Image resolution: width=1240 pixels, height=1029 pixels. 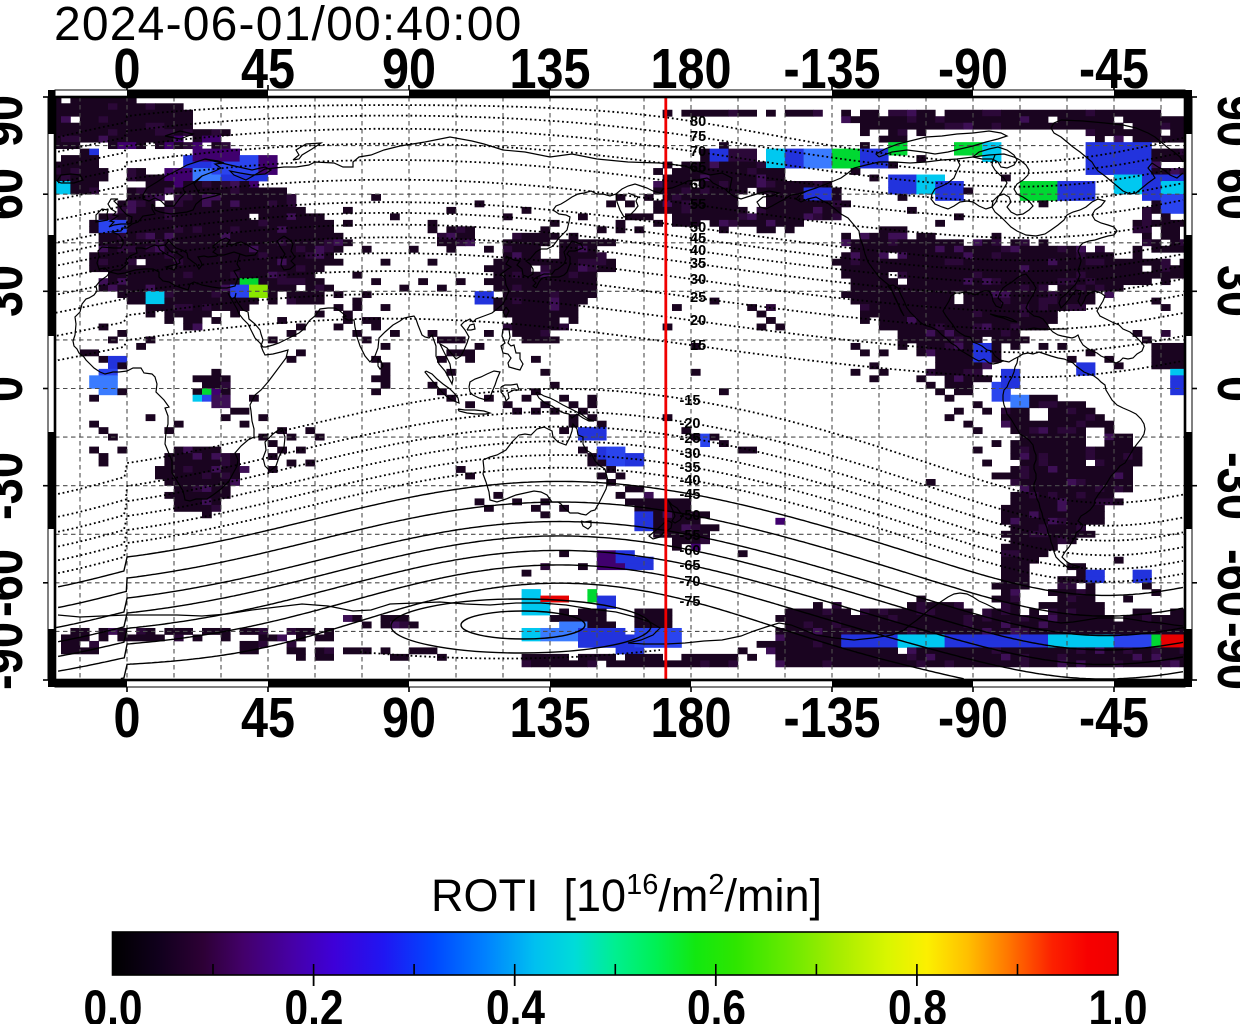 What do you see at coordinates (288, 25) in the screenshot?
I see `svg-text: 2024-06-01/00:40:00` at bounding box center [288, 25].